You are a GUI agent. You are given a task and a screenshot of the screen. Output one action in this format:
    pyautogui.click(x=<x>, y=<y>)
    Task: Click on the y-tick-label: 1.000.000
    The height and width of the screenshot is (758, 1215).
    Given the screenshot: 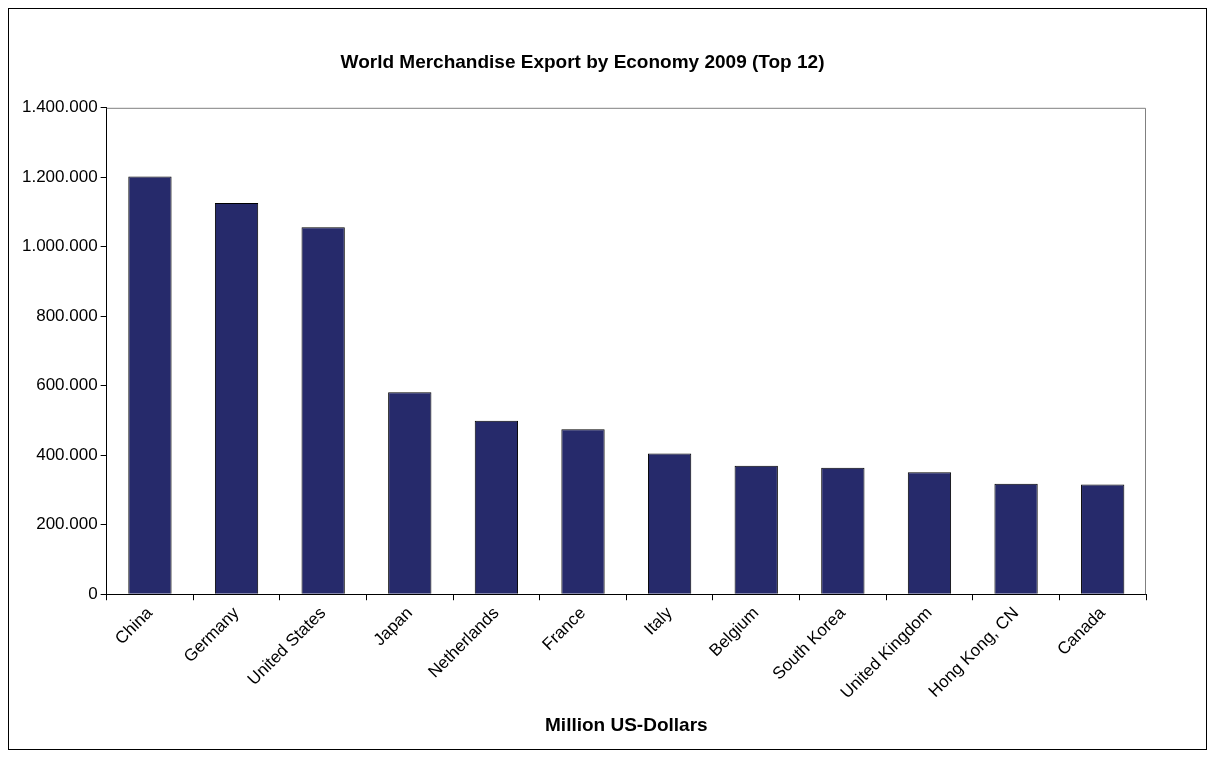 What is the action you would take?
    pyautogui.click(x=59, y=246)
    